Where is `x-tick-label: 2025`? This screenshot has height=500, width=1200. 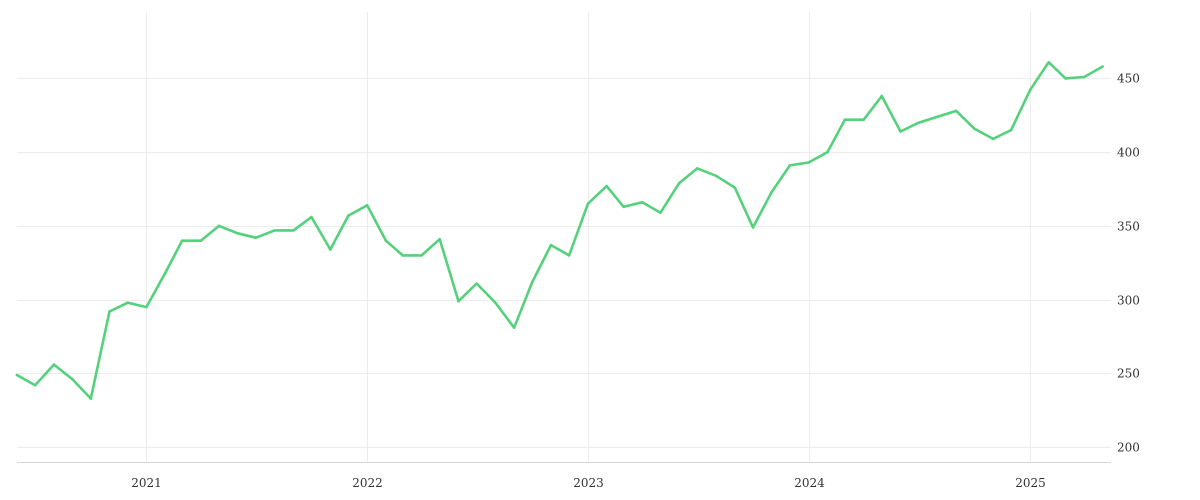
x-tick-label: 2025 is located at coordinates (1030, 483).